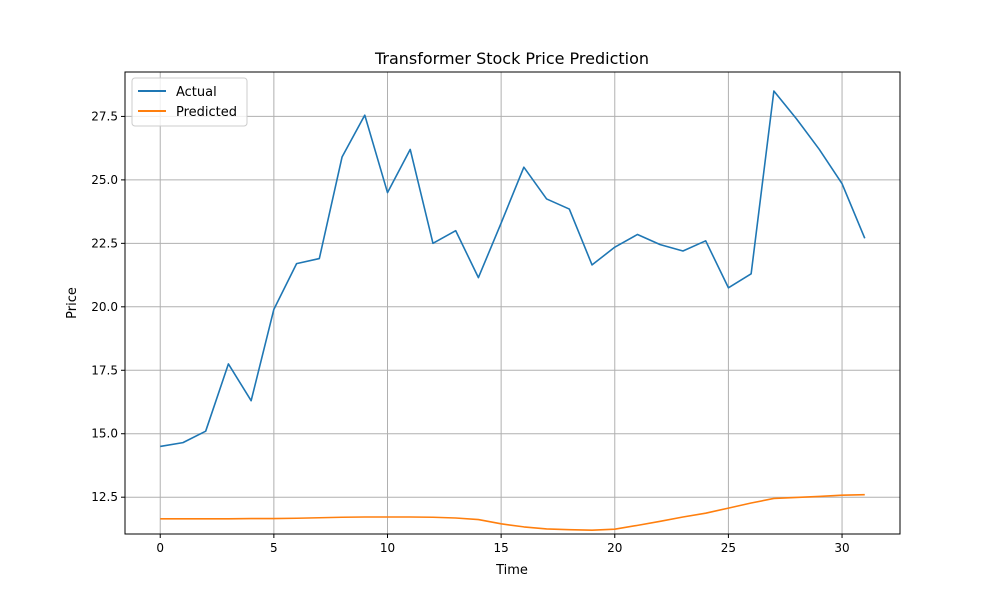 The image size is (1000, 600). What do you see at coordinates (104, 497) in the screenshot?
I see `y-tick-label: 12.5` at bounding box center [104, 497].